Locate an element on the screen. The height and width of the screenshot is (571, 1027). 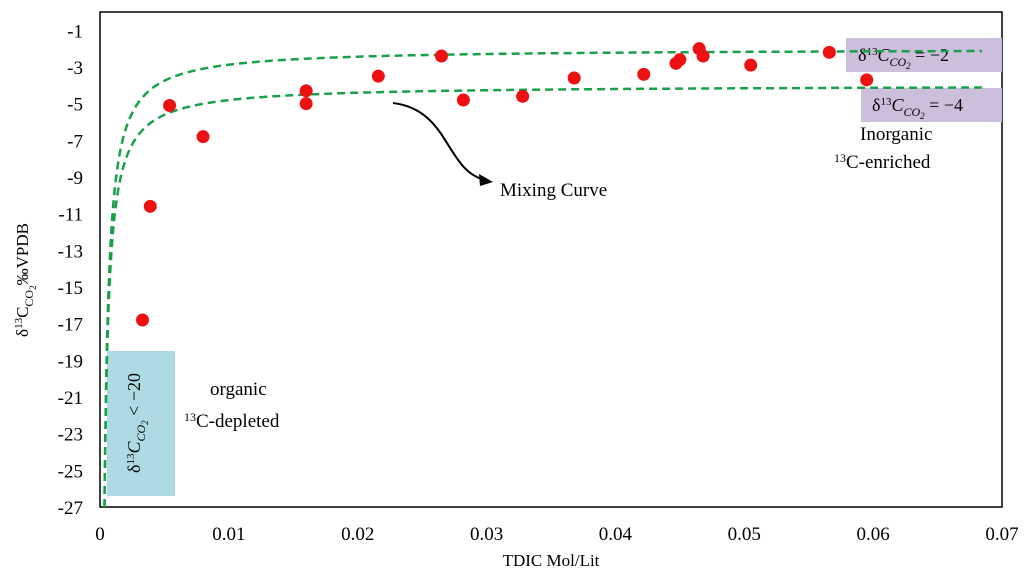
x-tick-label: 0 is located at coordinates (100, 534).